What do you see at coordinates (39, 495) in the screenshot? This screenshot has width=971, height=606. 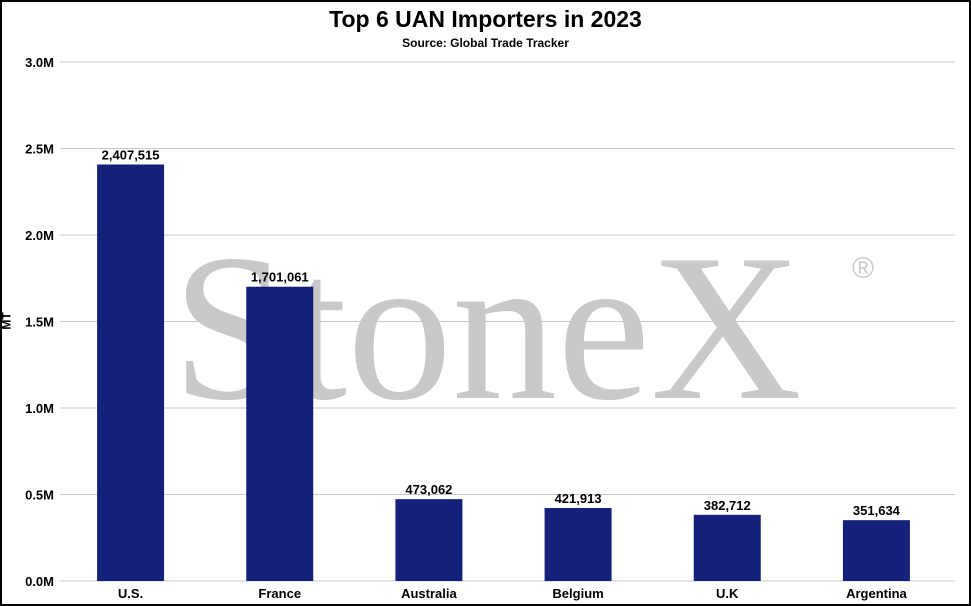 I see `y-tick-label: 0.5M` at bounding box center [39, 495].